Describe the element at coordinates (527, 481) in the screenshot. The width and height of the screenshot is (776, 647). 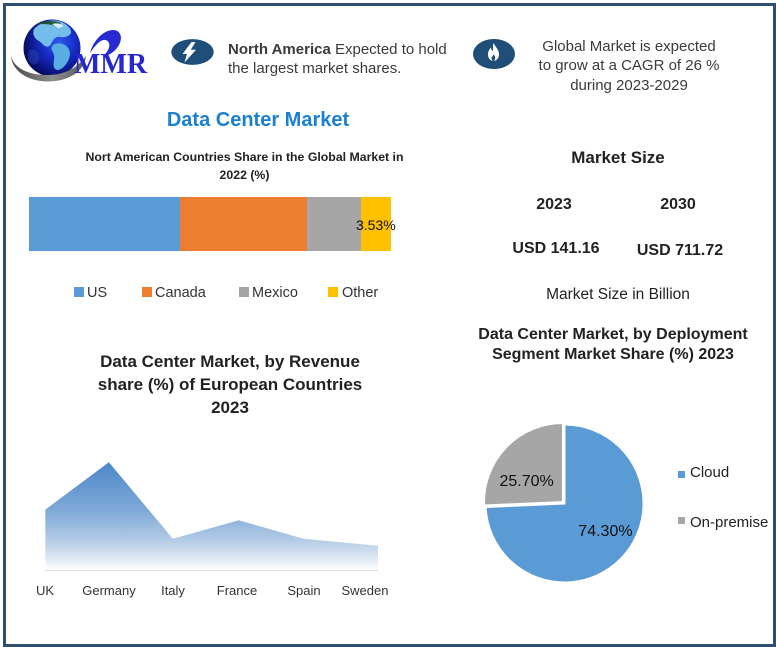
I see `svg-text: 25.70%` at that location.